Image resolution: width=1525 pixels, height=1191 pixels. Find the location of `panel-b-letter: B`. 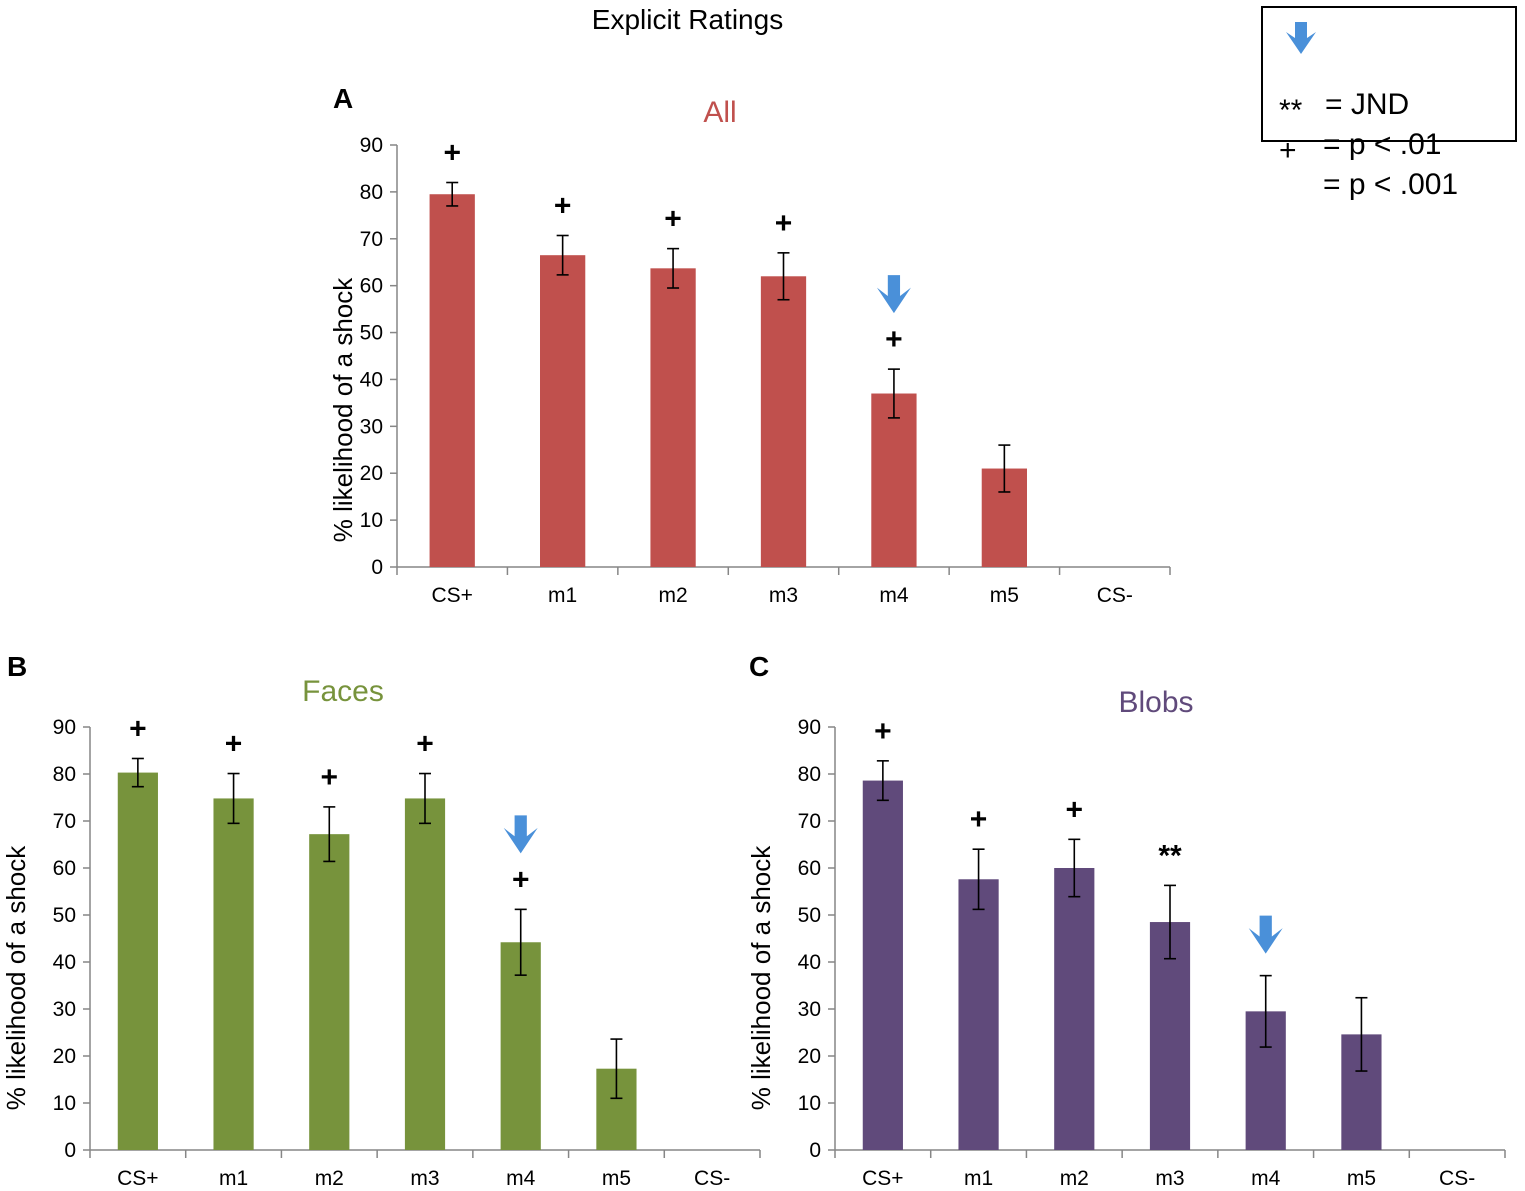

panel-b-letter: B is located at coordinates (17, 666).